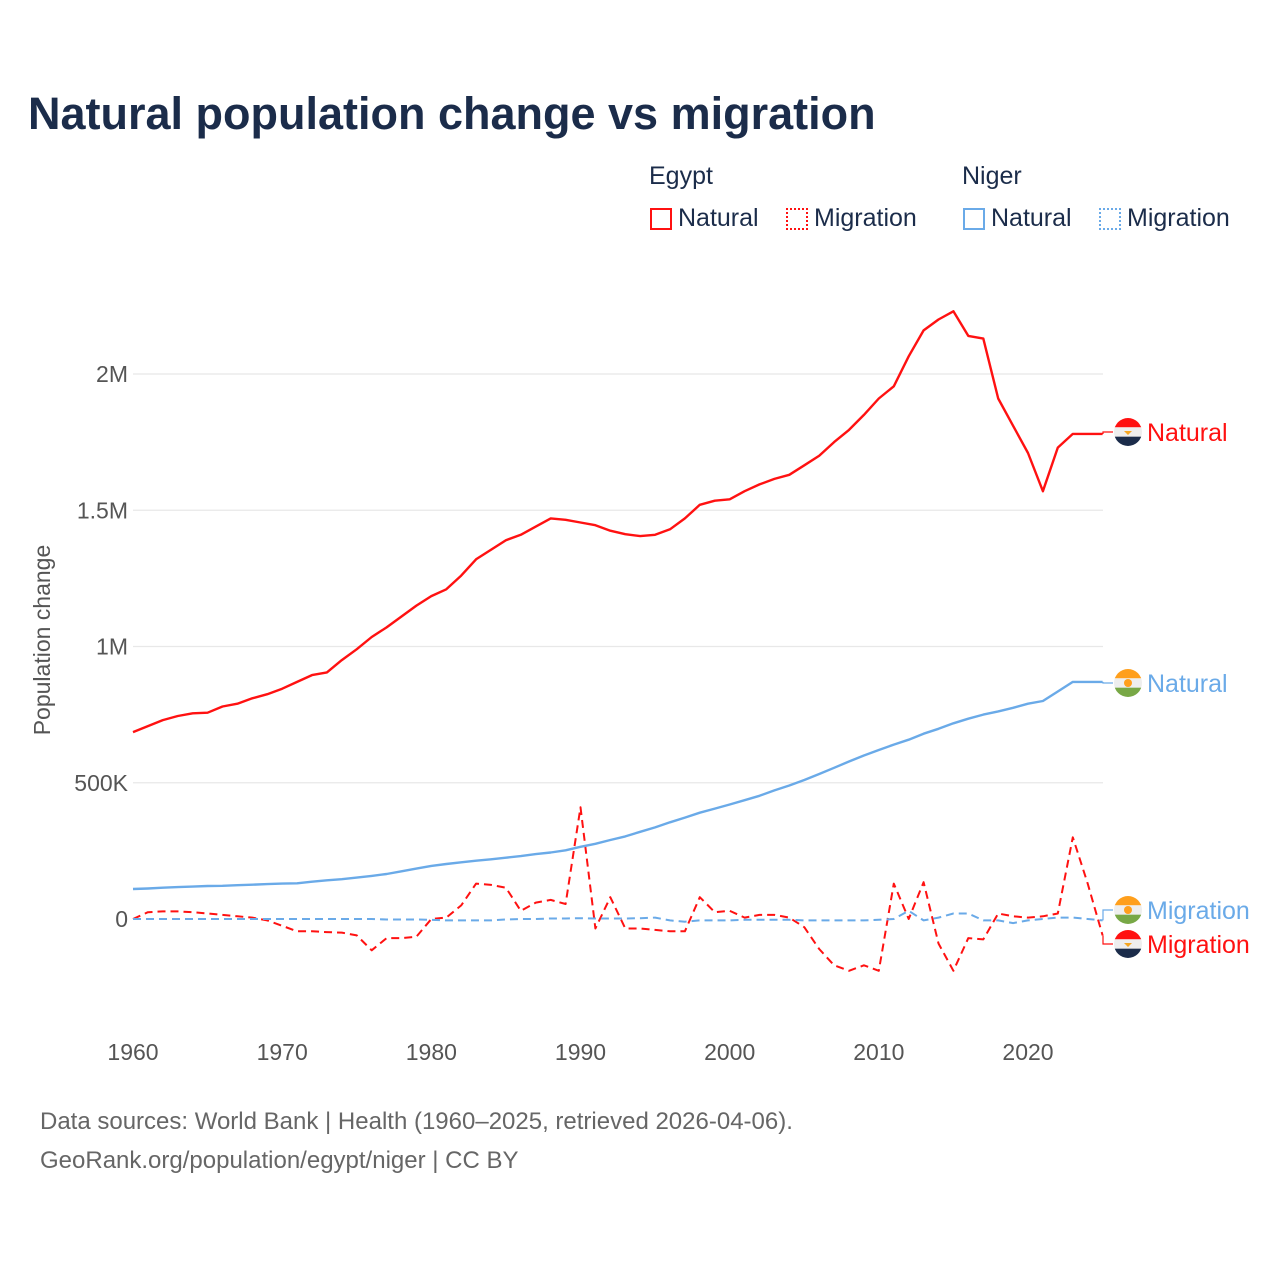 The width and height of the screenshot is (1280, 1280). I want to click on chart-title: Natural population change vs migration, so click(452, 113).